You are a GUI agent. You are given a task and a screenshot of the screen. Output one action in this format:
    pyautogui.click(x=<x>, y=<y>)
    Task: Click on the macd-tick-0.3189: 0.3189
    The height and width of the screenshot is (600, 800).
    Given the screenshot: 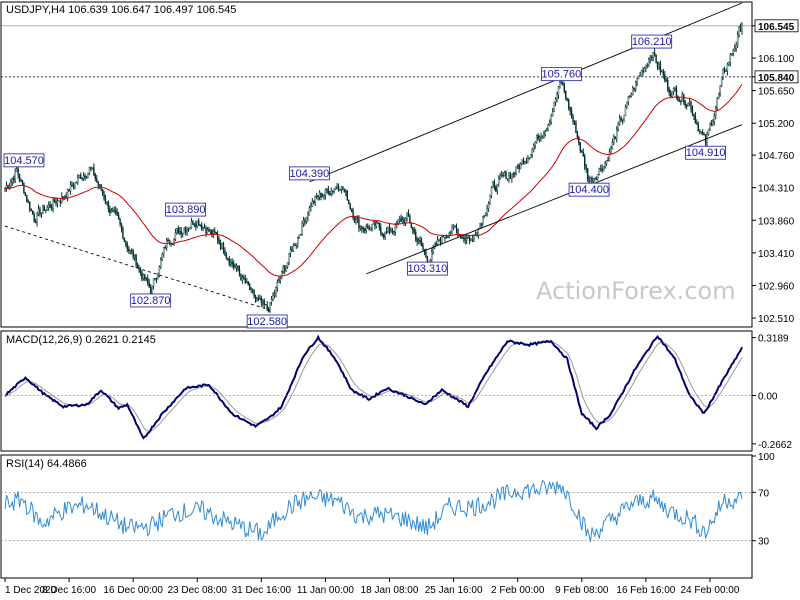 What is the action you would take?
    pyautogui.click(x=773, y=339)
    